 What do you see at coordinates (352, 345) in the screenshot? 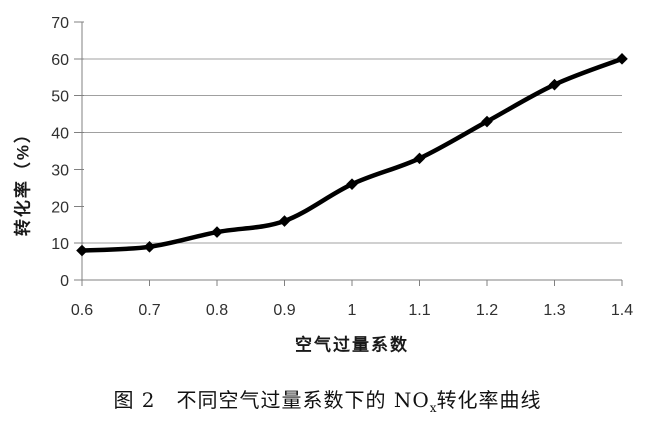
I see `x-axis-title: 空气过量系数` at bounding box center [352, 345].